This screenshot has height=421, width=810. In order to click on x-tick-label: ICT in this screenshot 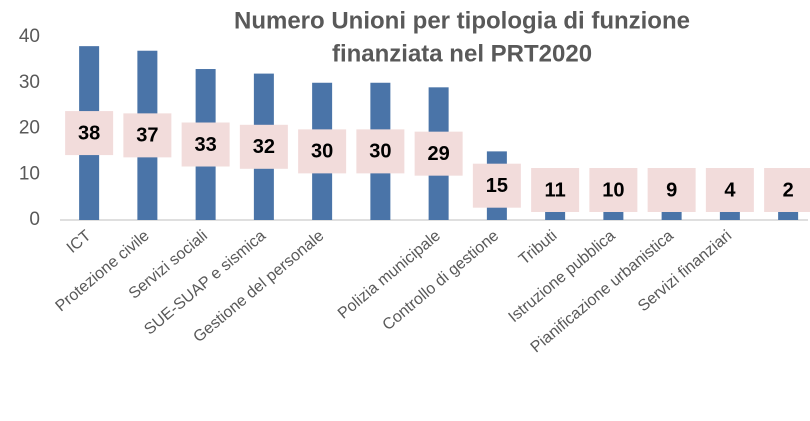, I will do `click(79, 242)`.